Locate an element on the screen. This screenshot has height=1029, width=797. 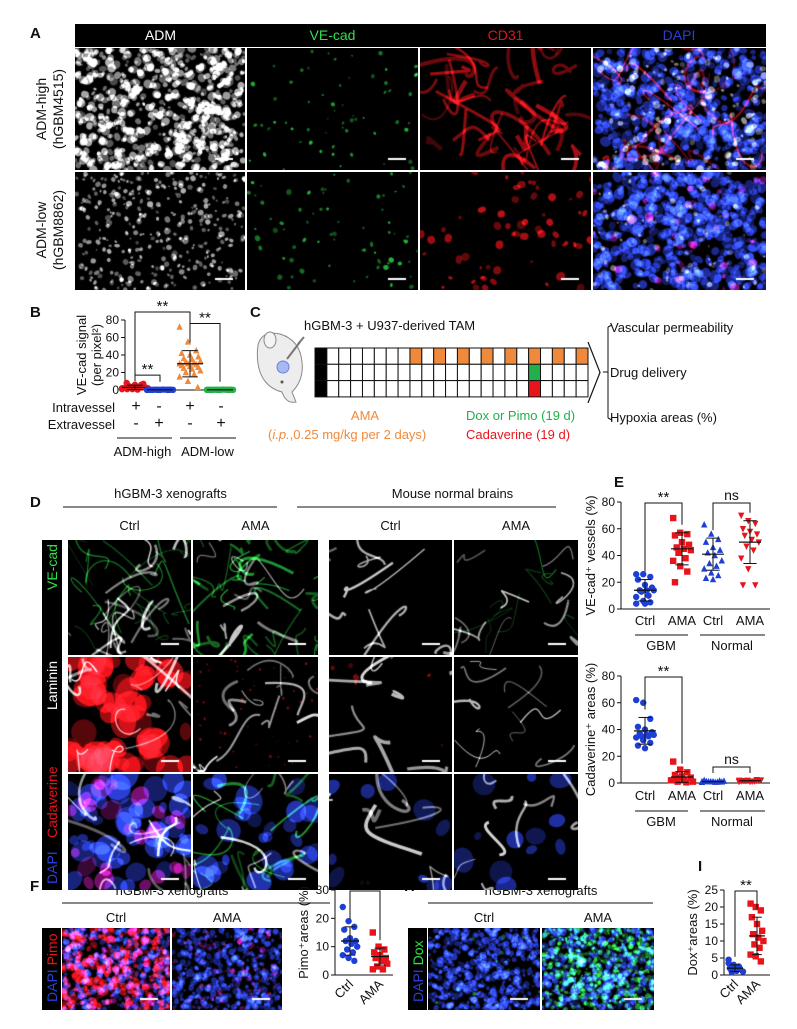
y-axis-label: Pimo⁺areas (%) is located at coordinates (303, 932).